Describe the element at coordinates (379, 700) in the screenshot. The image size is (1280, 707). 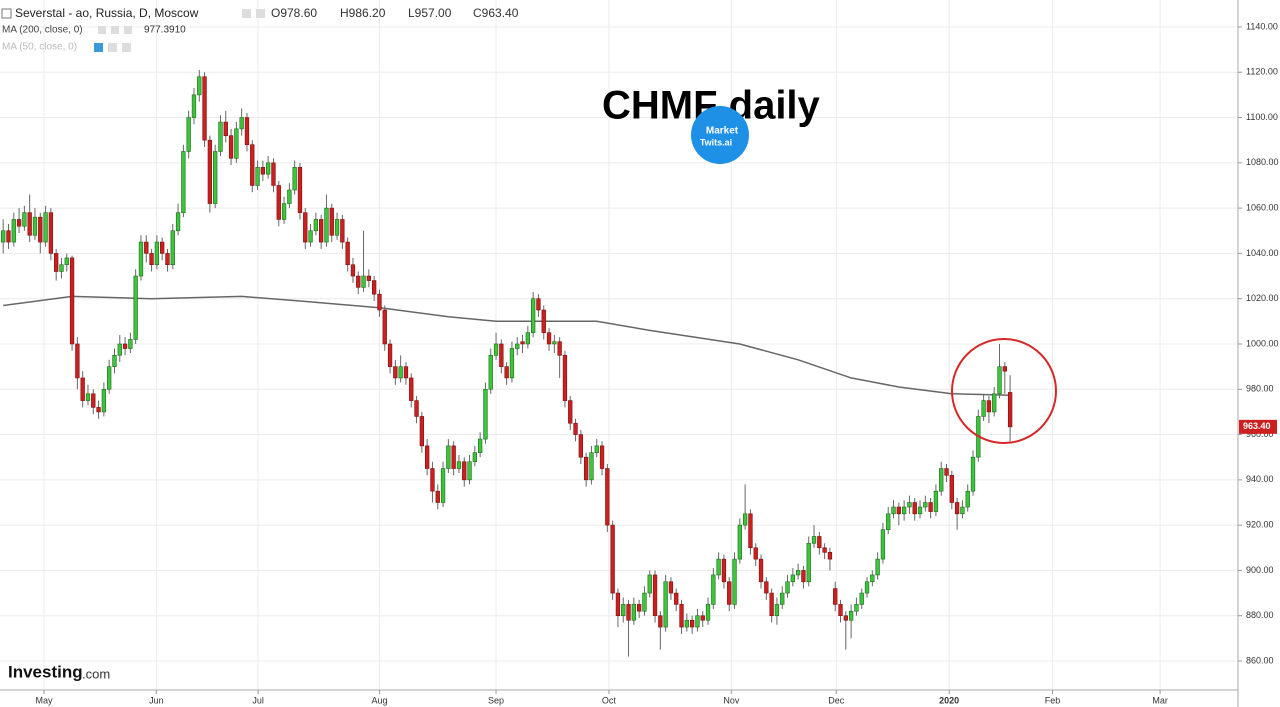
I see `x-tick-label: Aug` at that location.